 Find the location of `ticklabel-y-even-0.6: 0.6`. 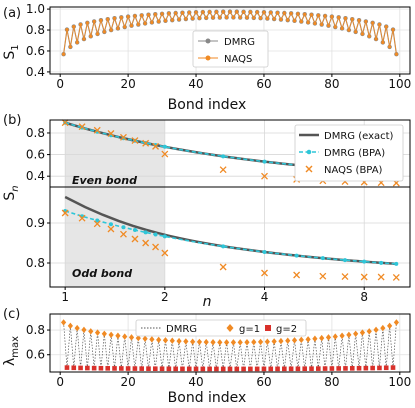

ticklabel-y-even-0.6: 0.6 is located at coordinates (35, 155).